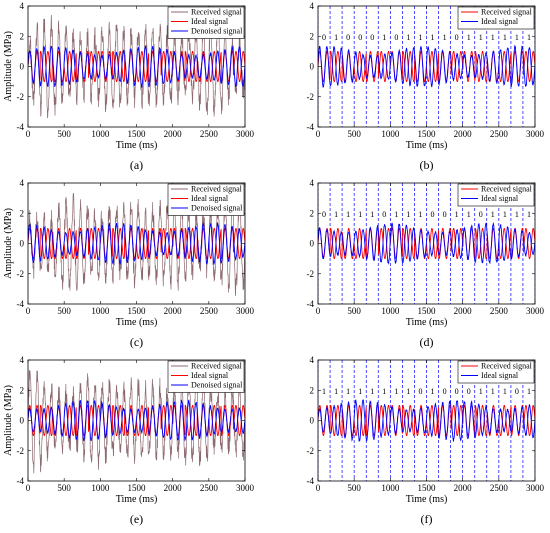 The height and width of the screenshot is (533, 550). Describe the element at coordinates (136, 165) in the screenshot. I see `panel-caption: (a)` at that location.